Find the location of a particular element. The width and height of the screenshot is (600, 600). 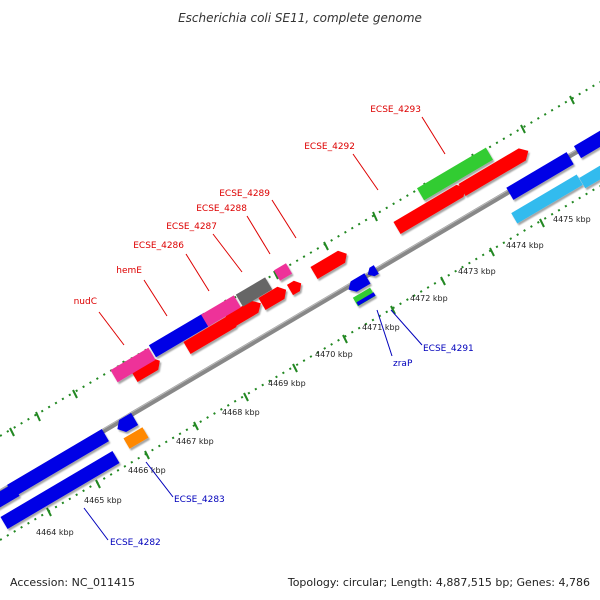

map-title: Escherichia coli SE11, complete genome is located at coordinates (300, 18).